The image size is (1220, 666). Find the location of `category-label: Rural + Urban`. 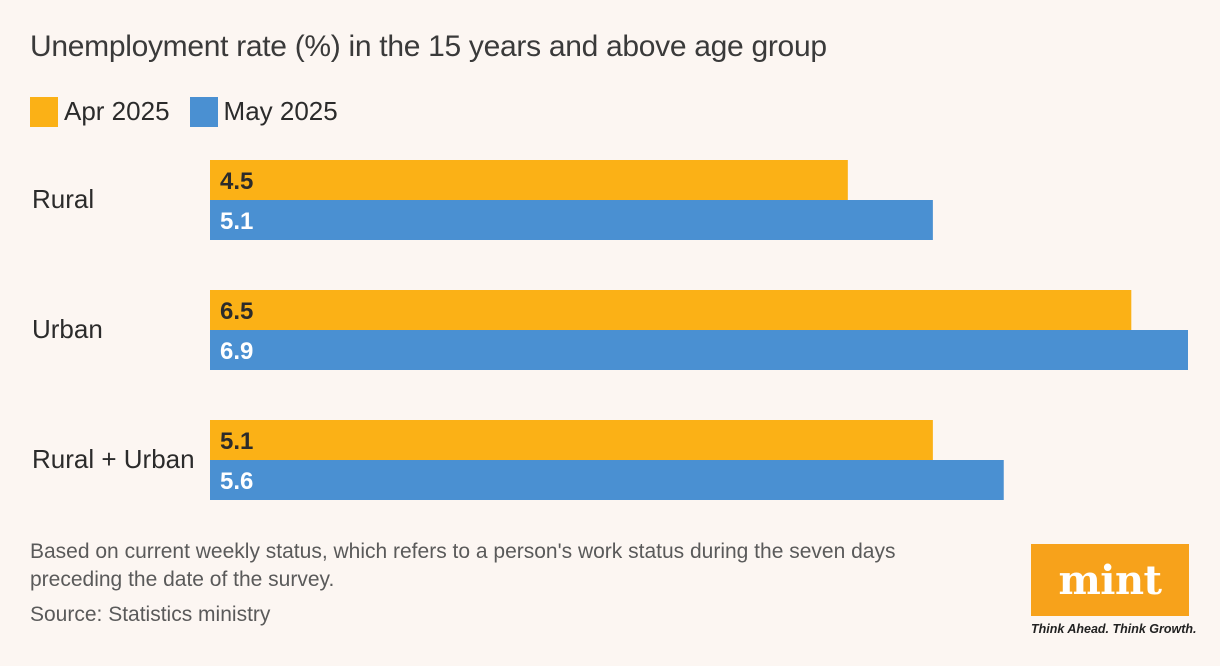

category-label: Rural + Urban is located at coordinates (113, 459).